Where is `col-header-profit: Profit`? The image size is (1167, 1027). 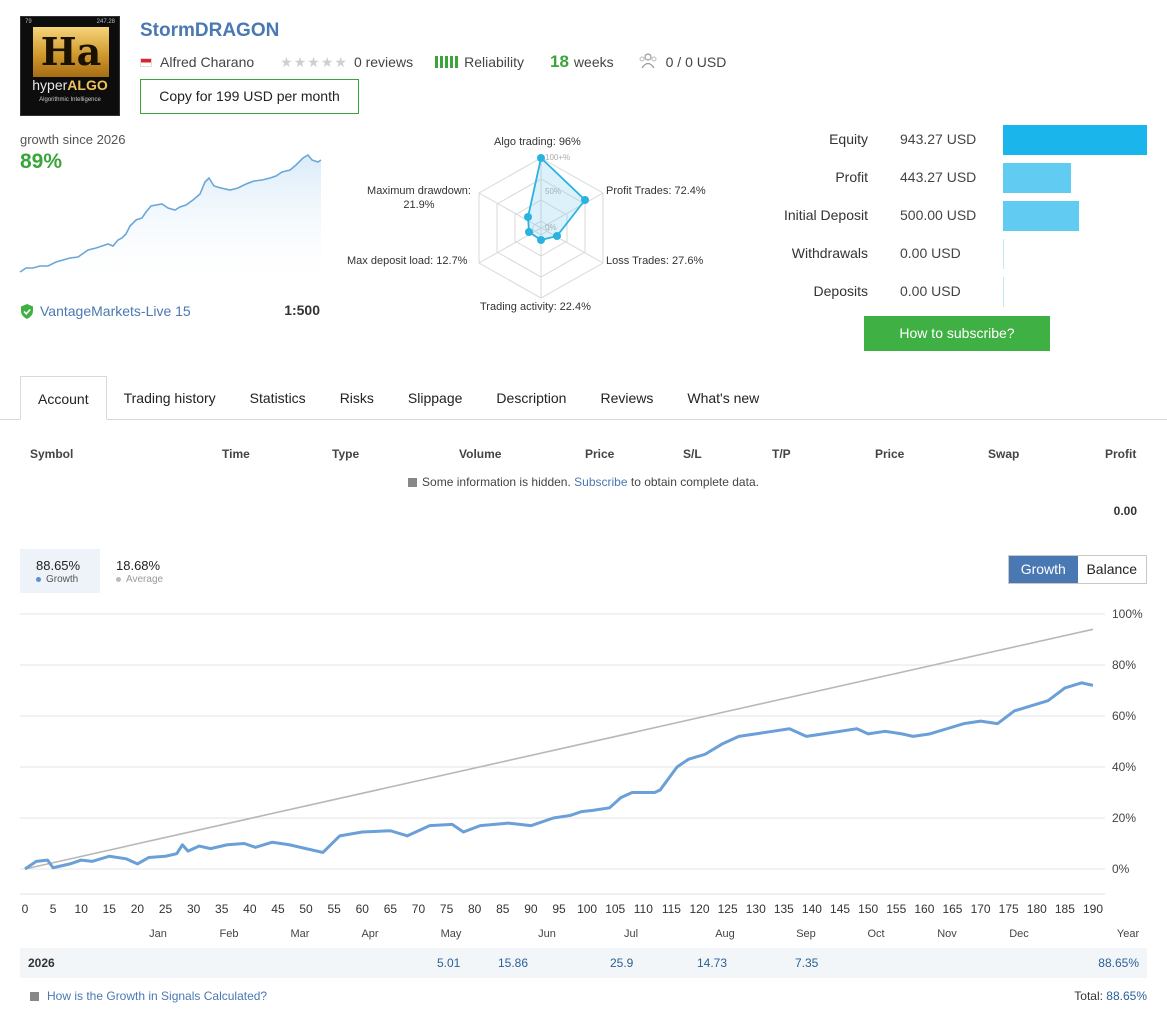
col-header-profit: Profit is located at coordinates (1121, 454).